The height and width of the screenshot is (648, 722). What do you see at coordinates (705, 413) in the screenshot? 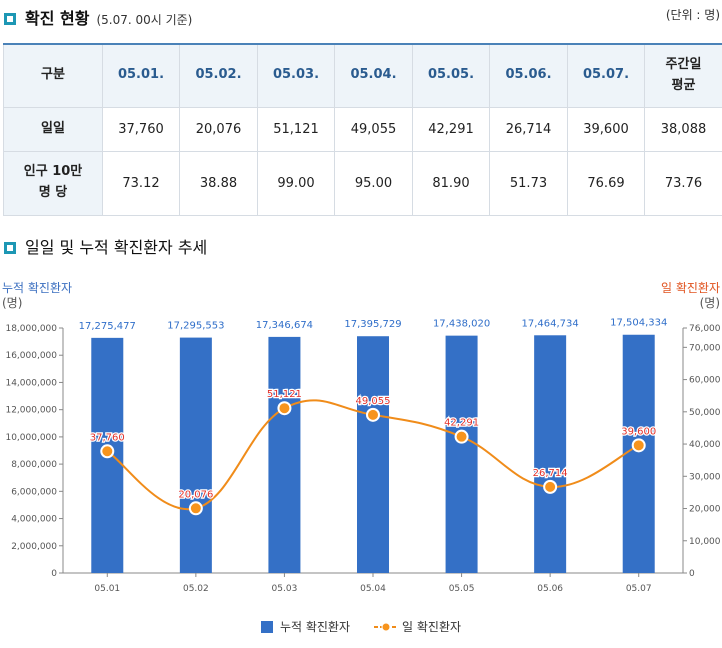
I see `right-tick-label: 50,000` at bounding box center [705, 413].